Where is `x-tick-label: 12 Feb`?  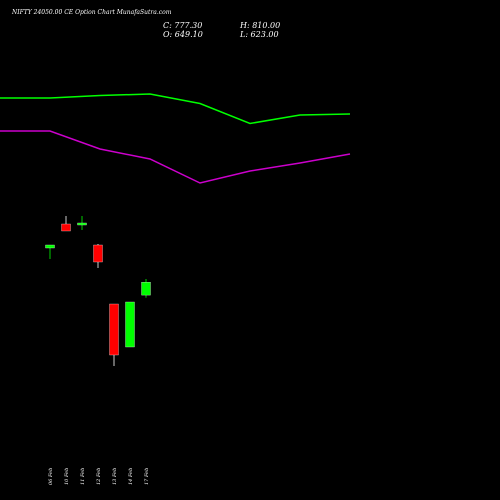 x-tick-label: 12 Feb is located at coordinates (99, 476).